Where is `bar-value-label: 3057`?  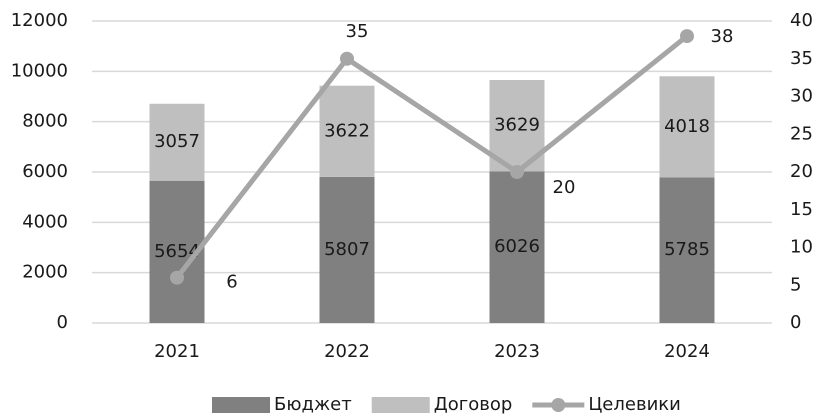 bar-value-label: 3057 is located at coordinates (177, 141).